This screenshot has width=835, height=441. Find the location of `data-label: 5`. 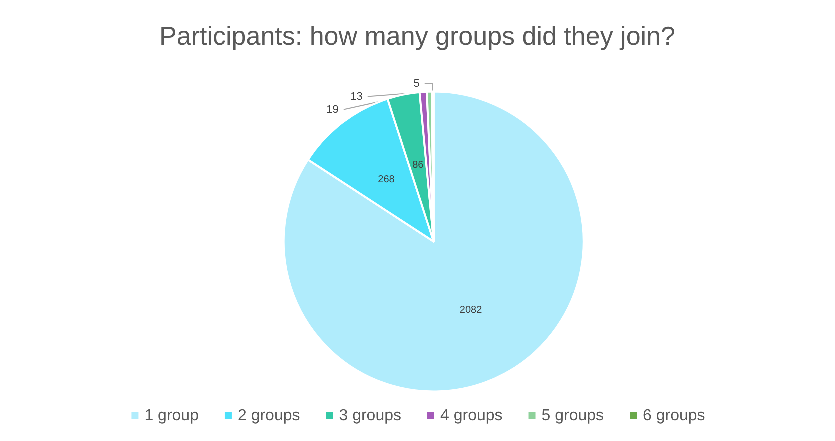

data-label: 5 is located at coordinates (417, 84).